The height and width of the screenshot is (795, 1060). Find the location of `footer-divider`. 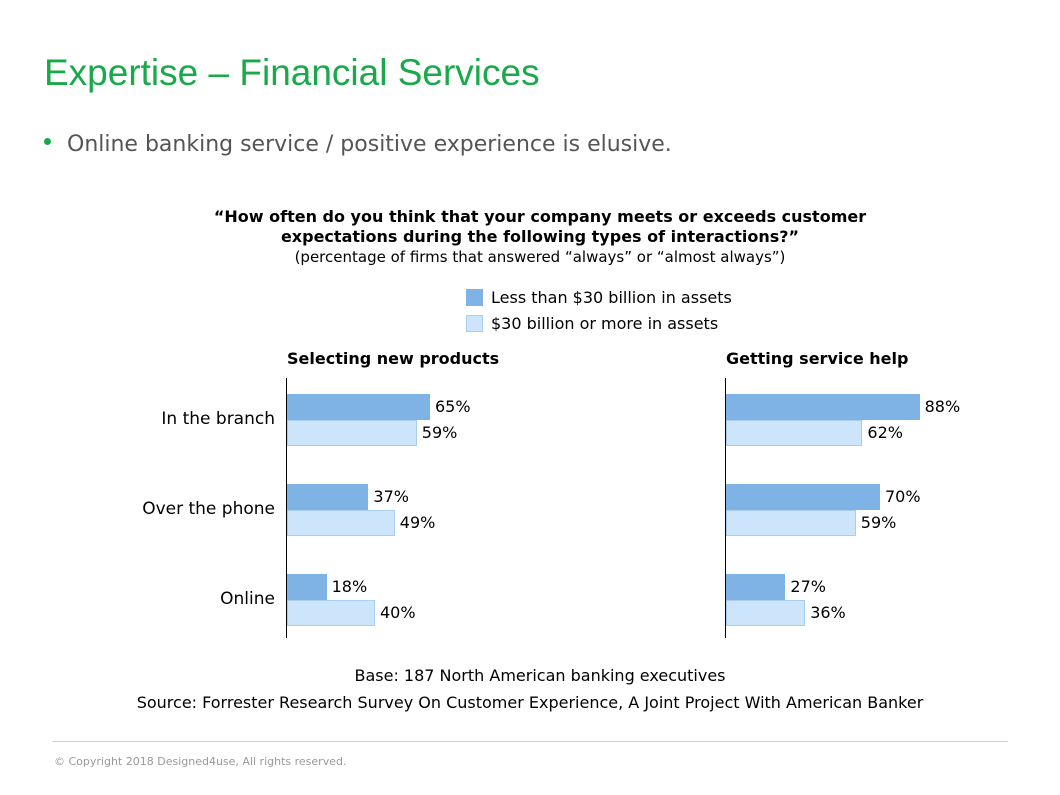

footer-divider is located at coordinates (530, 741).